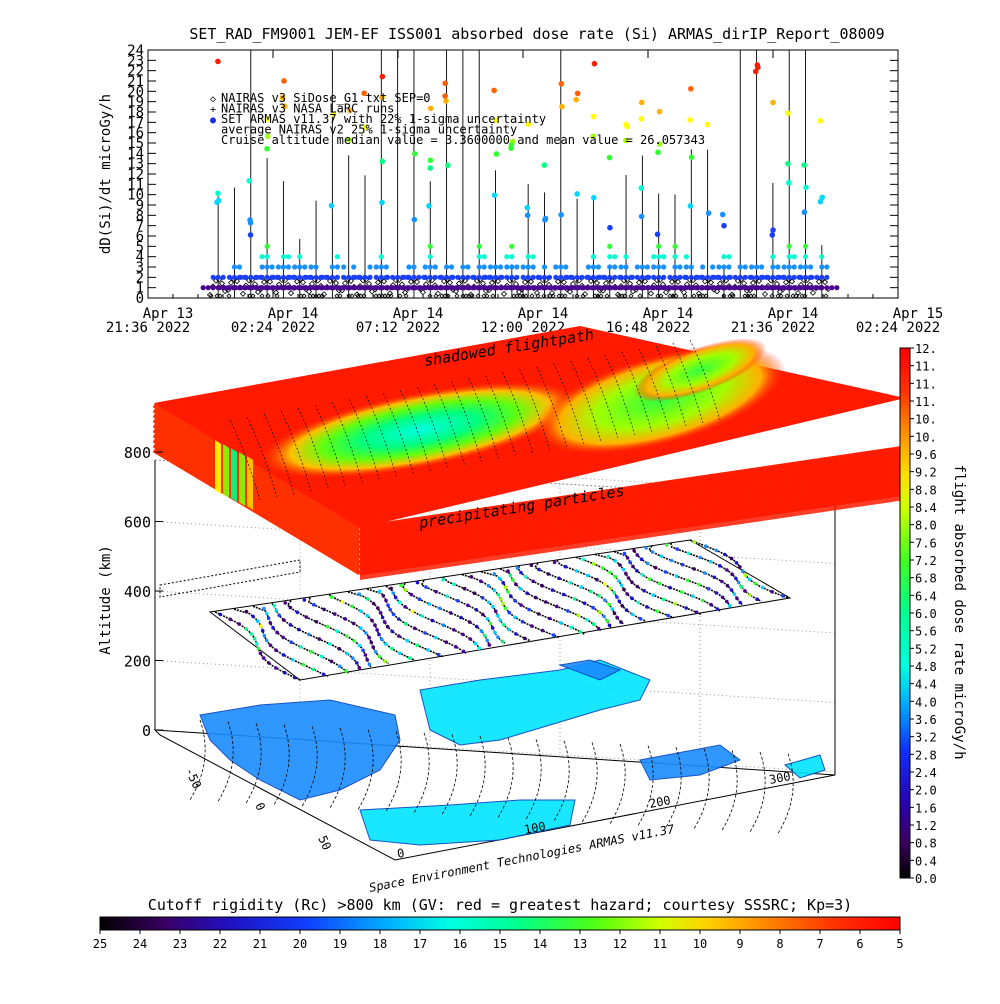 The image size is (1000, 1004). Describe the element at coordinates (804, 766) in the screenshot. I see `map-landmass` at that location.